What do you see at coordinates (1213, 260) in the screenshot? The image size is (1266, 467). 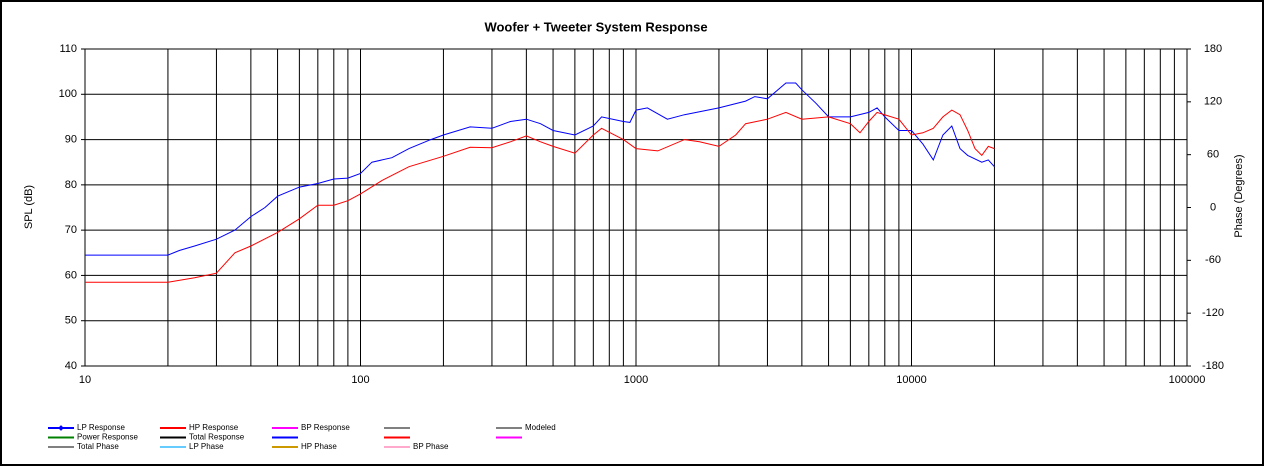 I see `y2-tick-label: -60` at bounding box center [1213, 260].